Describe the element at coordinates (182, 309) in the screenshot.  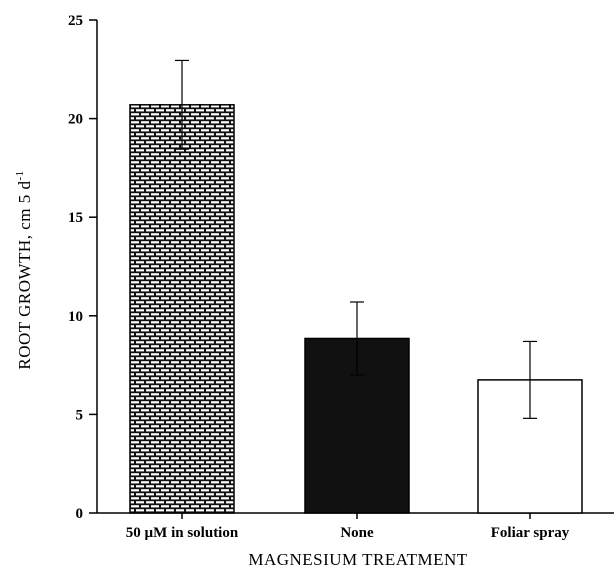
I see `bar` at that location.